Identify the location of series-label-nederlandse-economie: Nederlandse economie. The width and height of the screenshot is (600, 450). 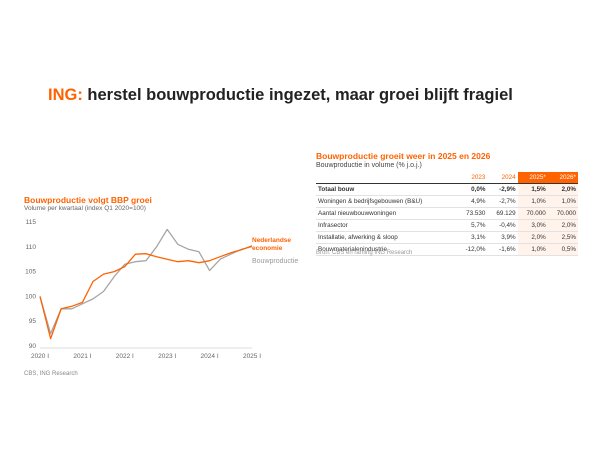
(271, 244).